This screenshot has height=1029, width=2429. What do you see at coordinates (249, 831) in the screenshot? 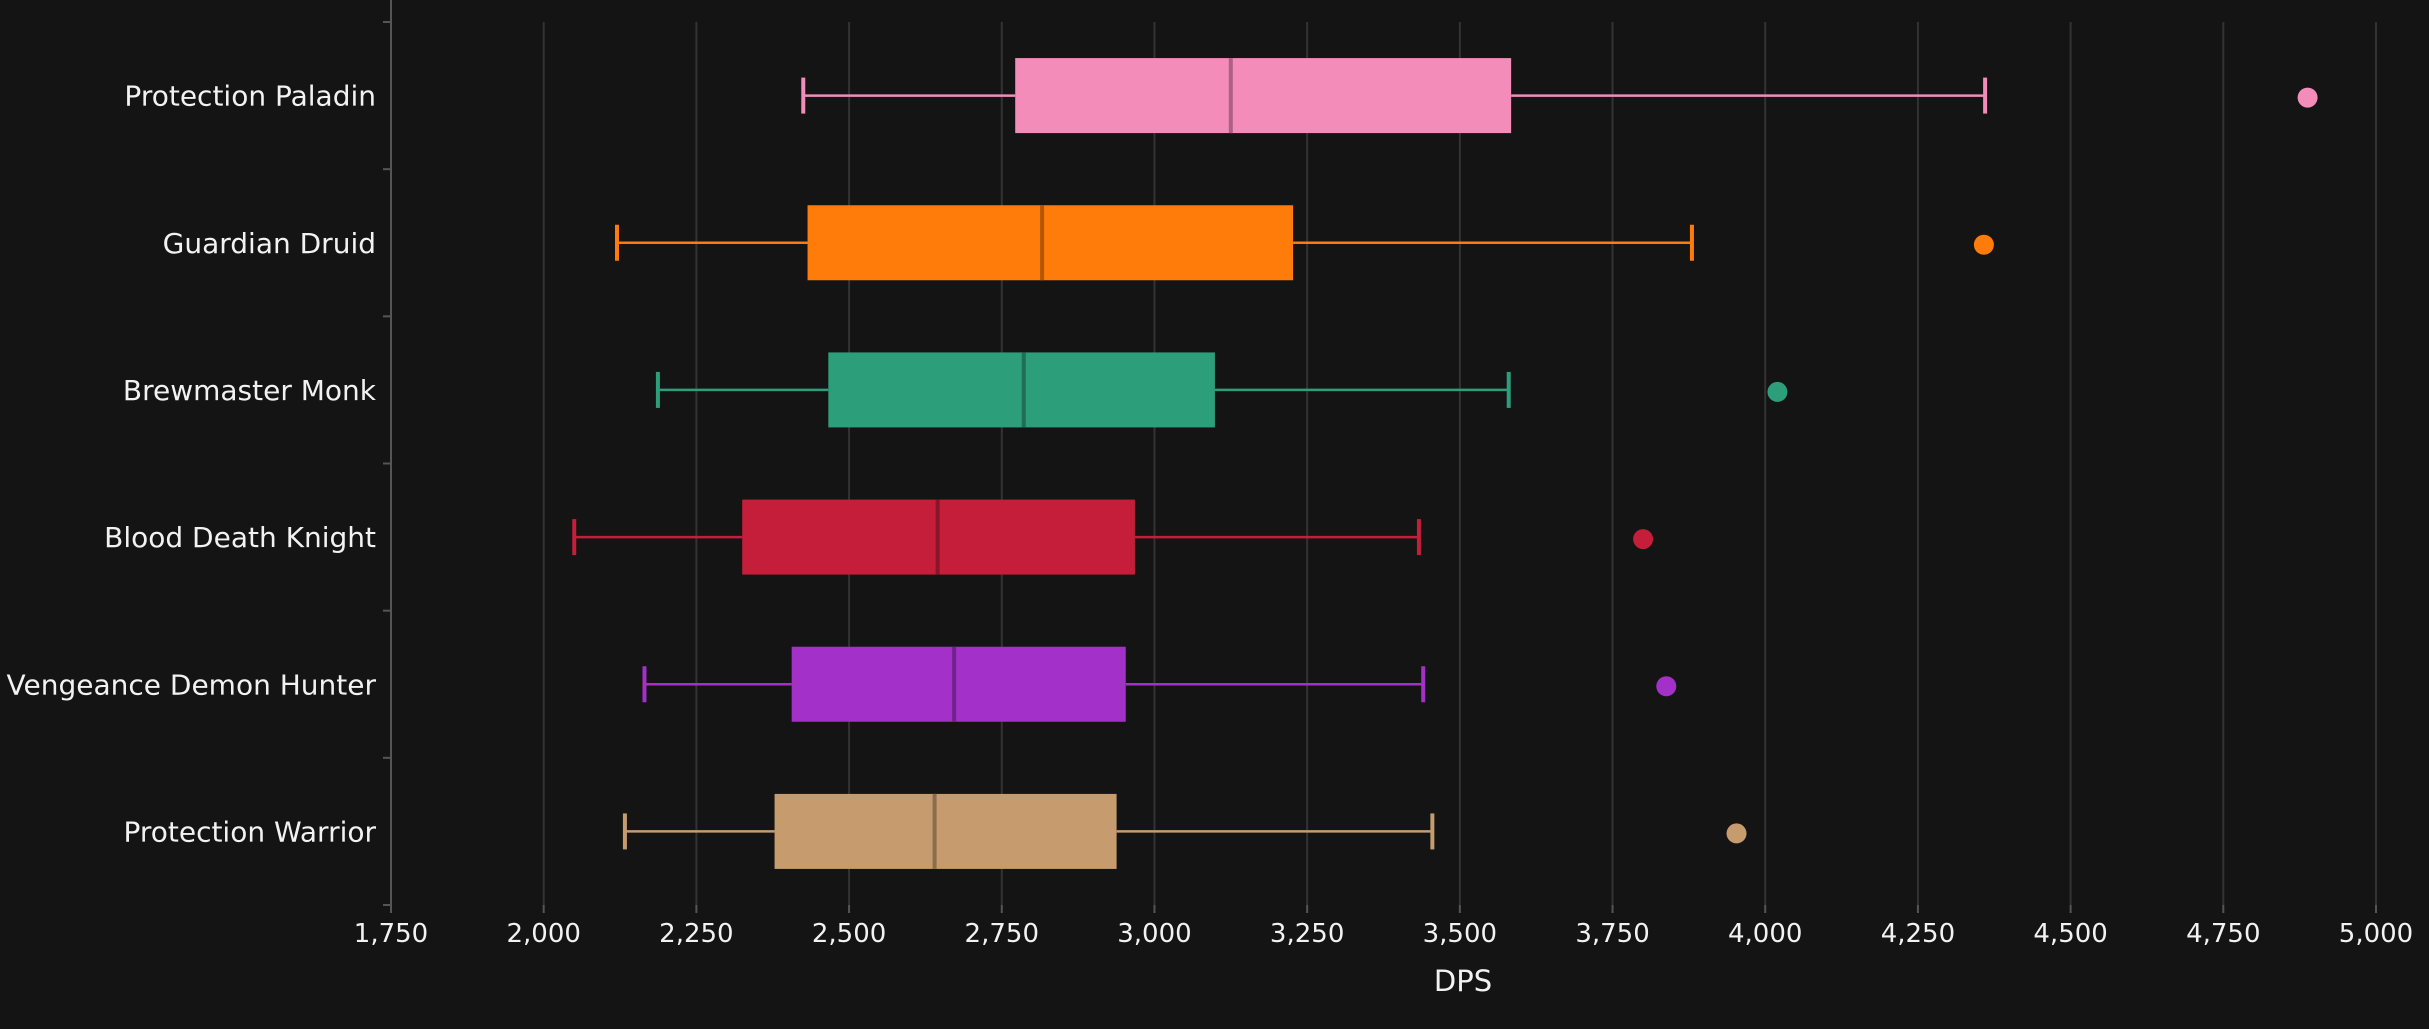
I see `category-label: Protection Warrior` at bounding box center [249, 831].